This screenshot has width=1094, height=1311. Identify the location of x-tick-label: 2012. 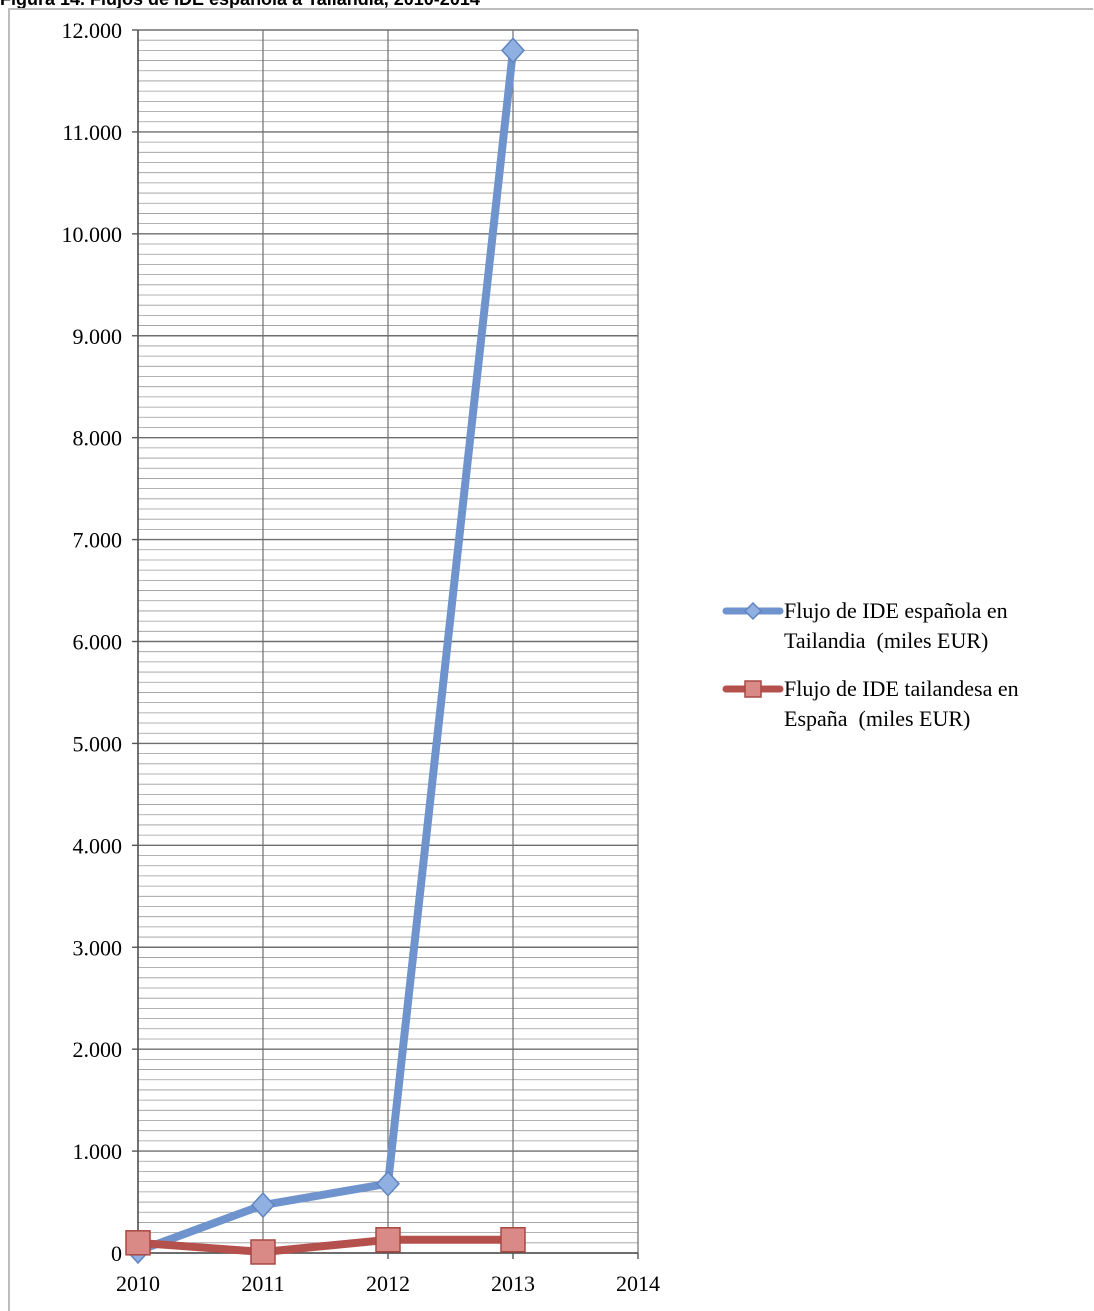
(388, 1283).